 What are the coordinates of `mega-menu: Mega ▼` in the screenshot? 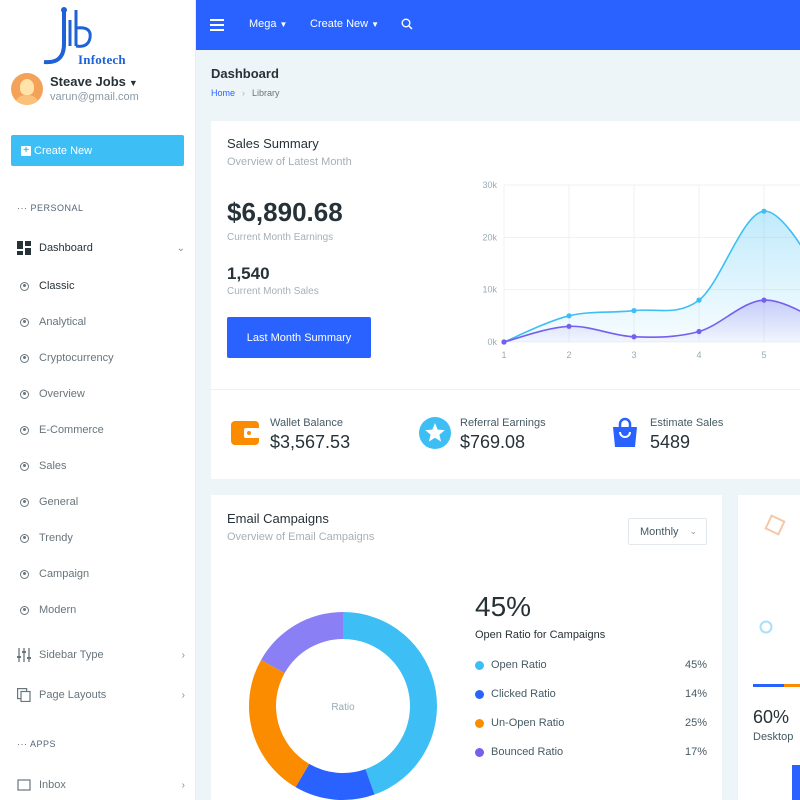 It's located at (268, 24).